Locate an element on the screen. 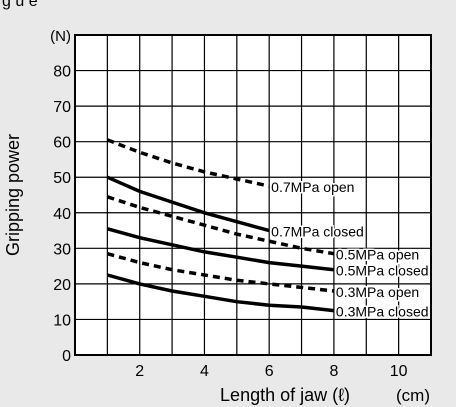 Image resolution: width=456 pixels, height=407 pixels. y-tick-label: 30 is located at coordinates (62, 249).